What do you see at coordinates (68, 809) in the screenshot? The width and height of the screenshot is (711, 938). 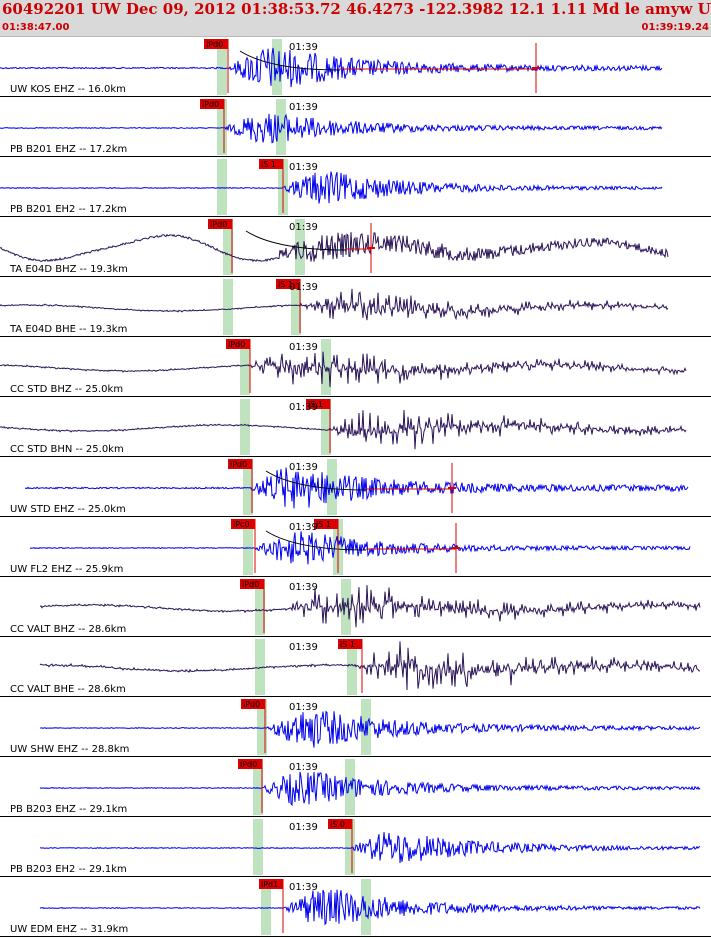 I see `station-label: PB B203 EHZ -- 29.1km` at bounding box center [68, 809].